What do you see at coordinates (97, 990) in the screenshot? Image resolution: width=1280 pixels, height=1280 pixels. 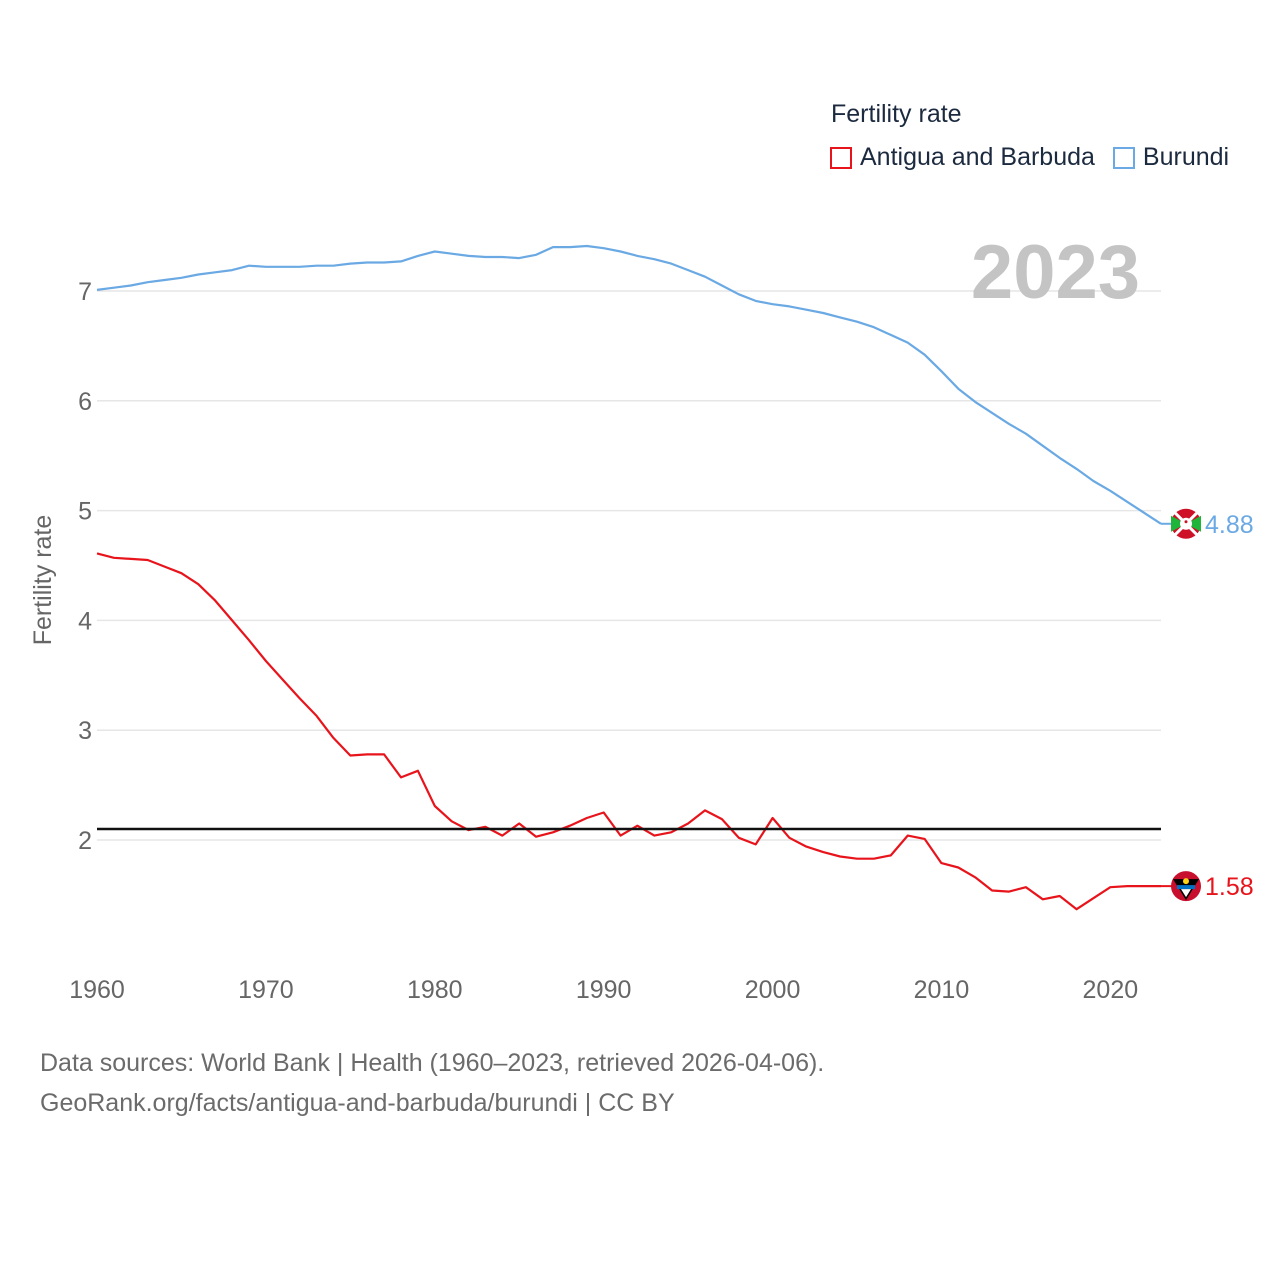 I see `x-tick-1960: 1960` at bounding box center [97, 990].